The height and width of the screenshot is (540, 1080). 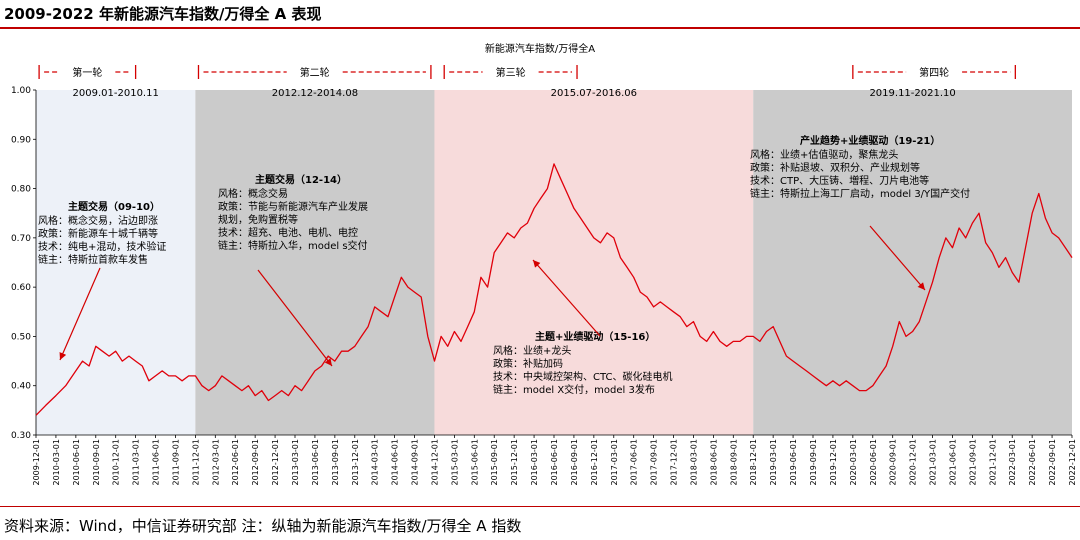 I want to click on annotation-title-1: 主题交易（09-10）, so click(x=114, y=206).